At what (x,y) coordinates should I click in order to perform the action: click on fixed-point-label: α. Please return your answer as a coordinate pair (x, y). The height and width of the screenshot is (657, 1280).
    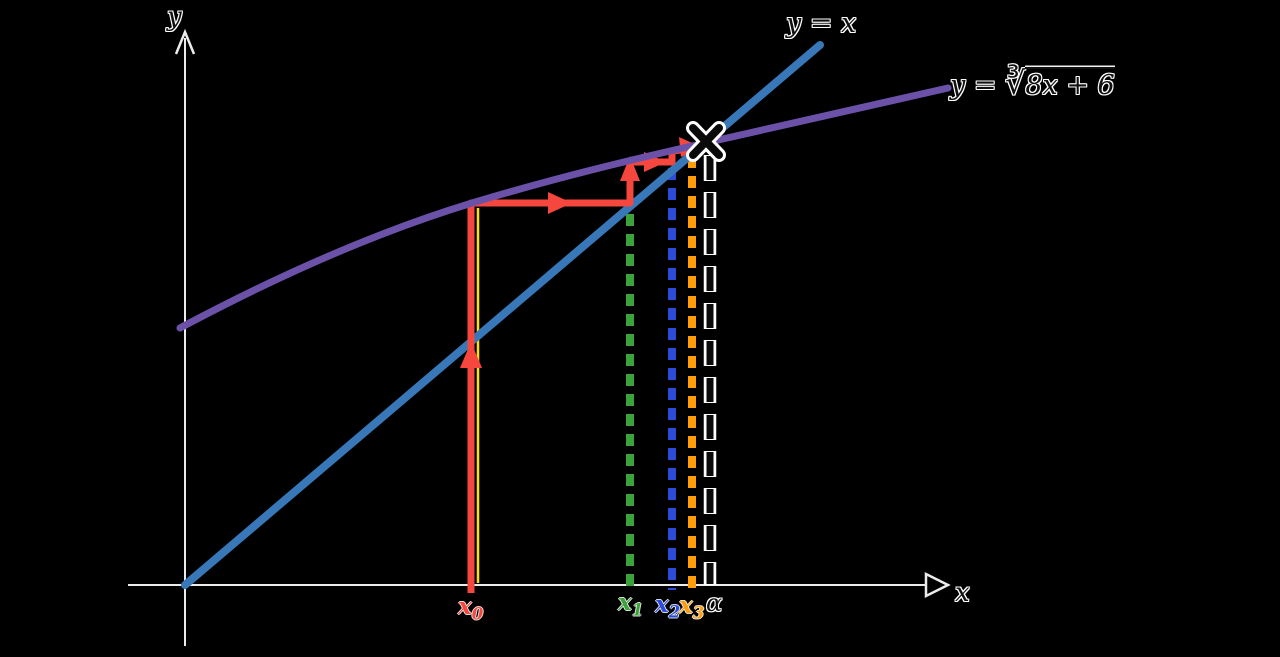
    Looking at the image, I should click on (714, 603).